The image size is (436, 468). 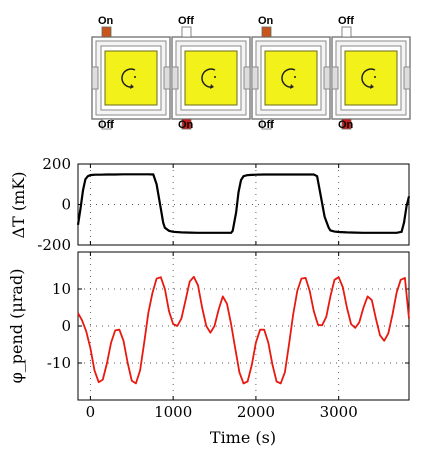 I want to click on y-tick-label: 10, so click(x=61, y=289).